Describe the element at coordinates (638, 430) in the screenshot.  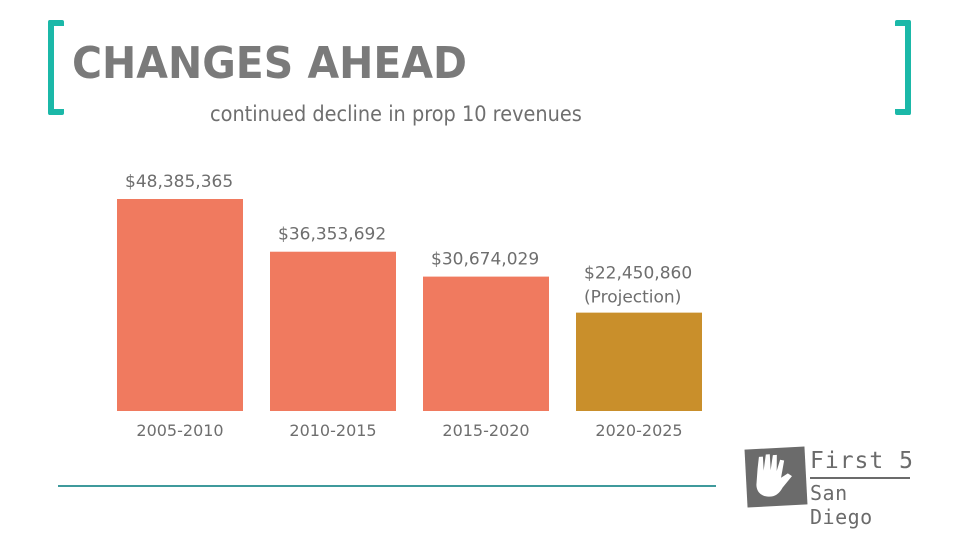
I see `category-label: 2020-2025` at that location.